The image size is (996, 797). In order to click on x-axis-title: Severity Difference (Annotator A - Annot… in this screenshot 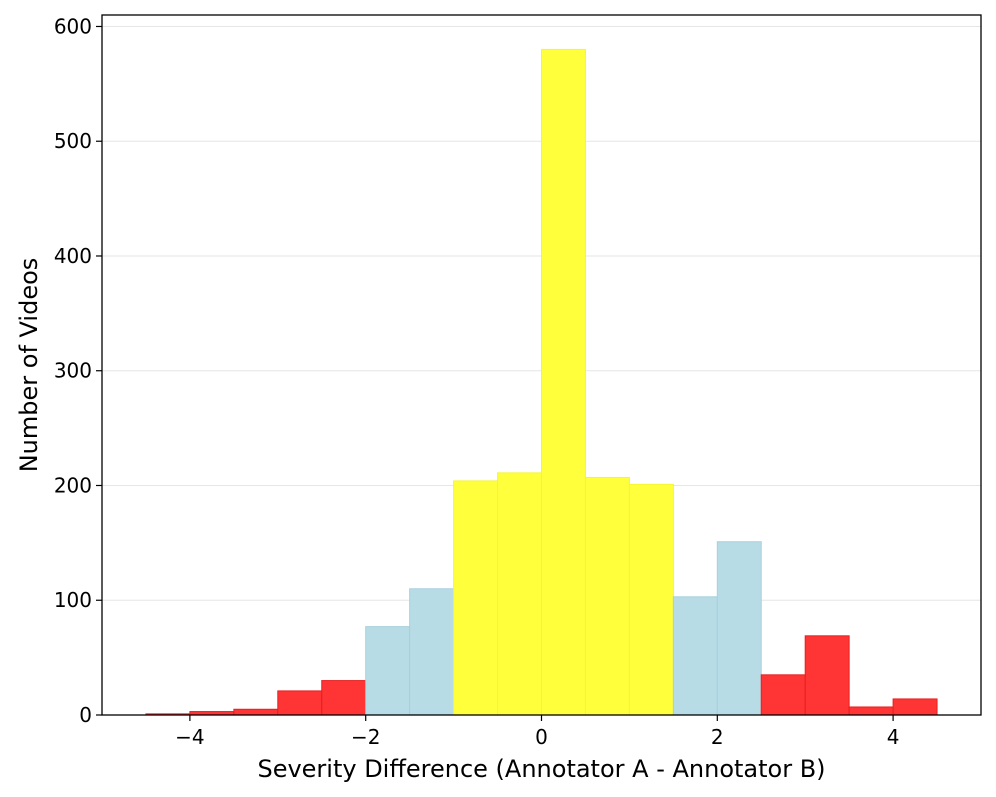, I will do `click(541, 769)`.